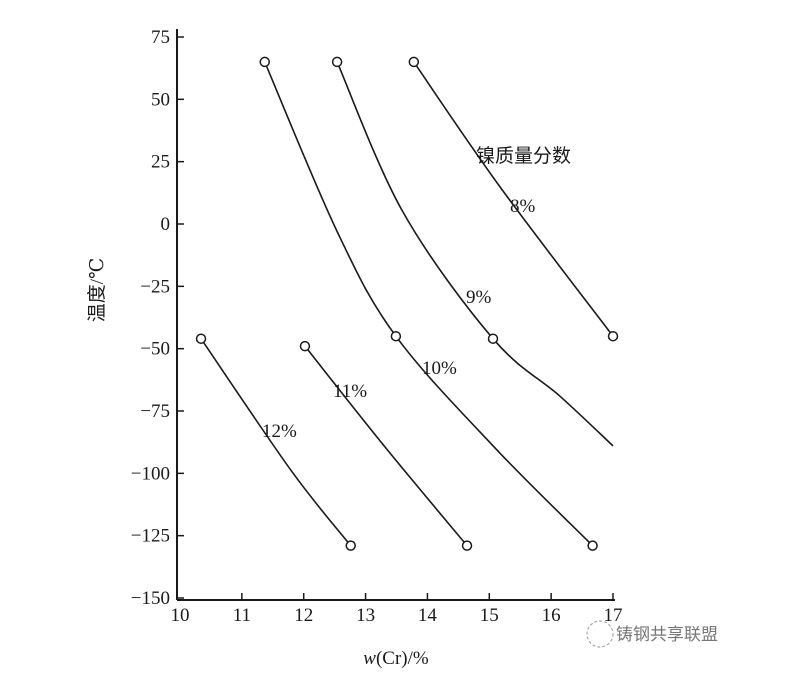 This screenshot has height=683, width=792. Describe the element at coordinates (489, 615) in the screenshot. I see `x-tick-label: 15` at that location.